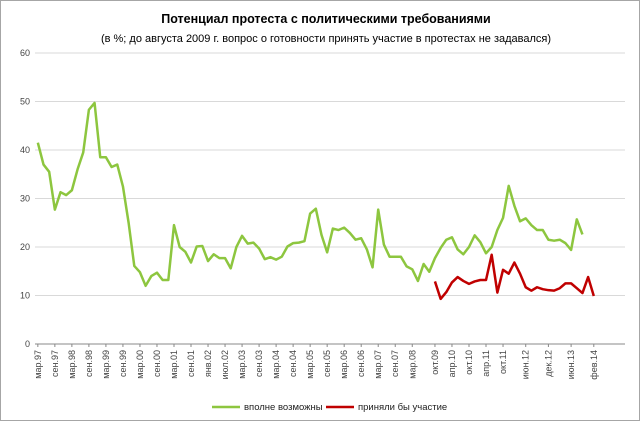  What do you see at coordinates (344, 364) in the screenshot?
I see `x-tick-label: мар.06` at bounding box center [344, 364].